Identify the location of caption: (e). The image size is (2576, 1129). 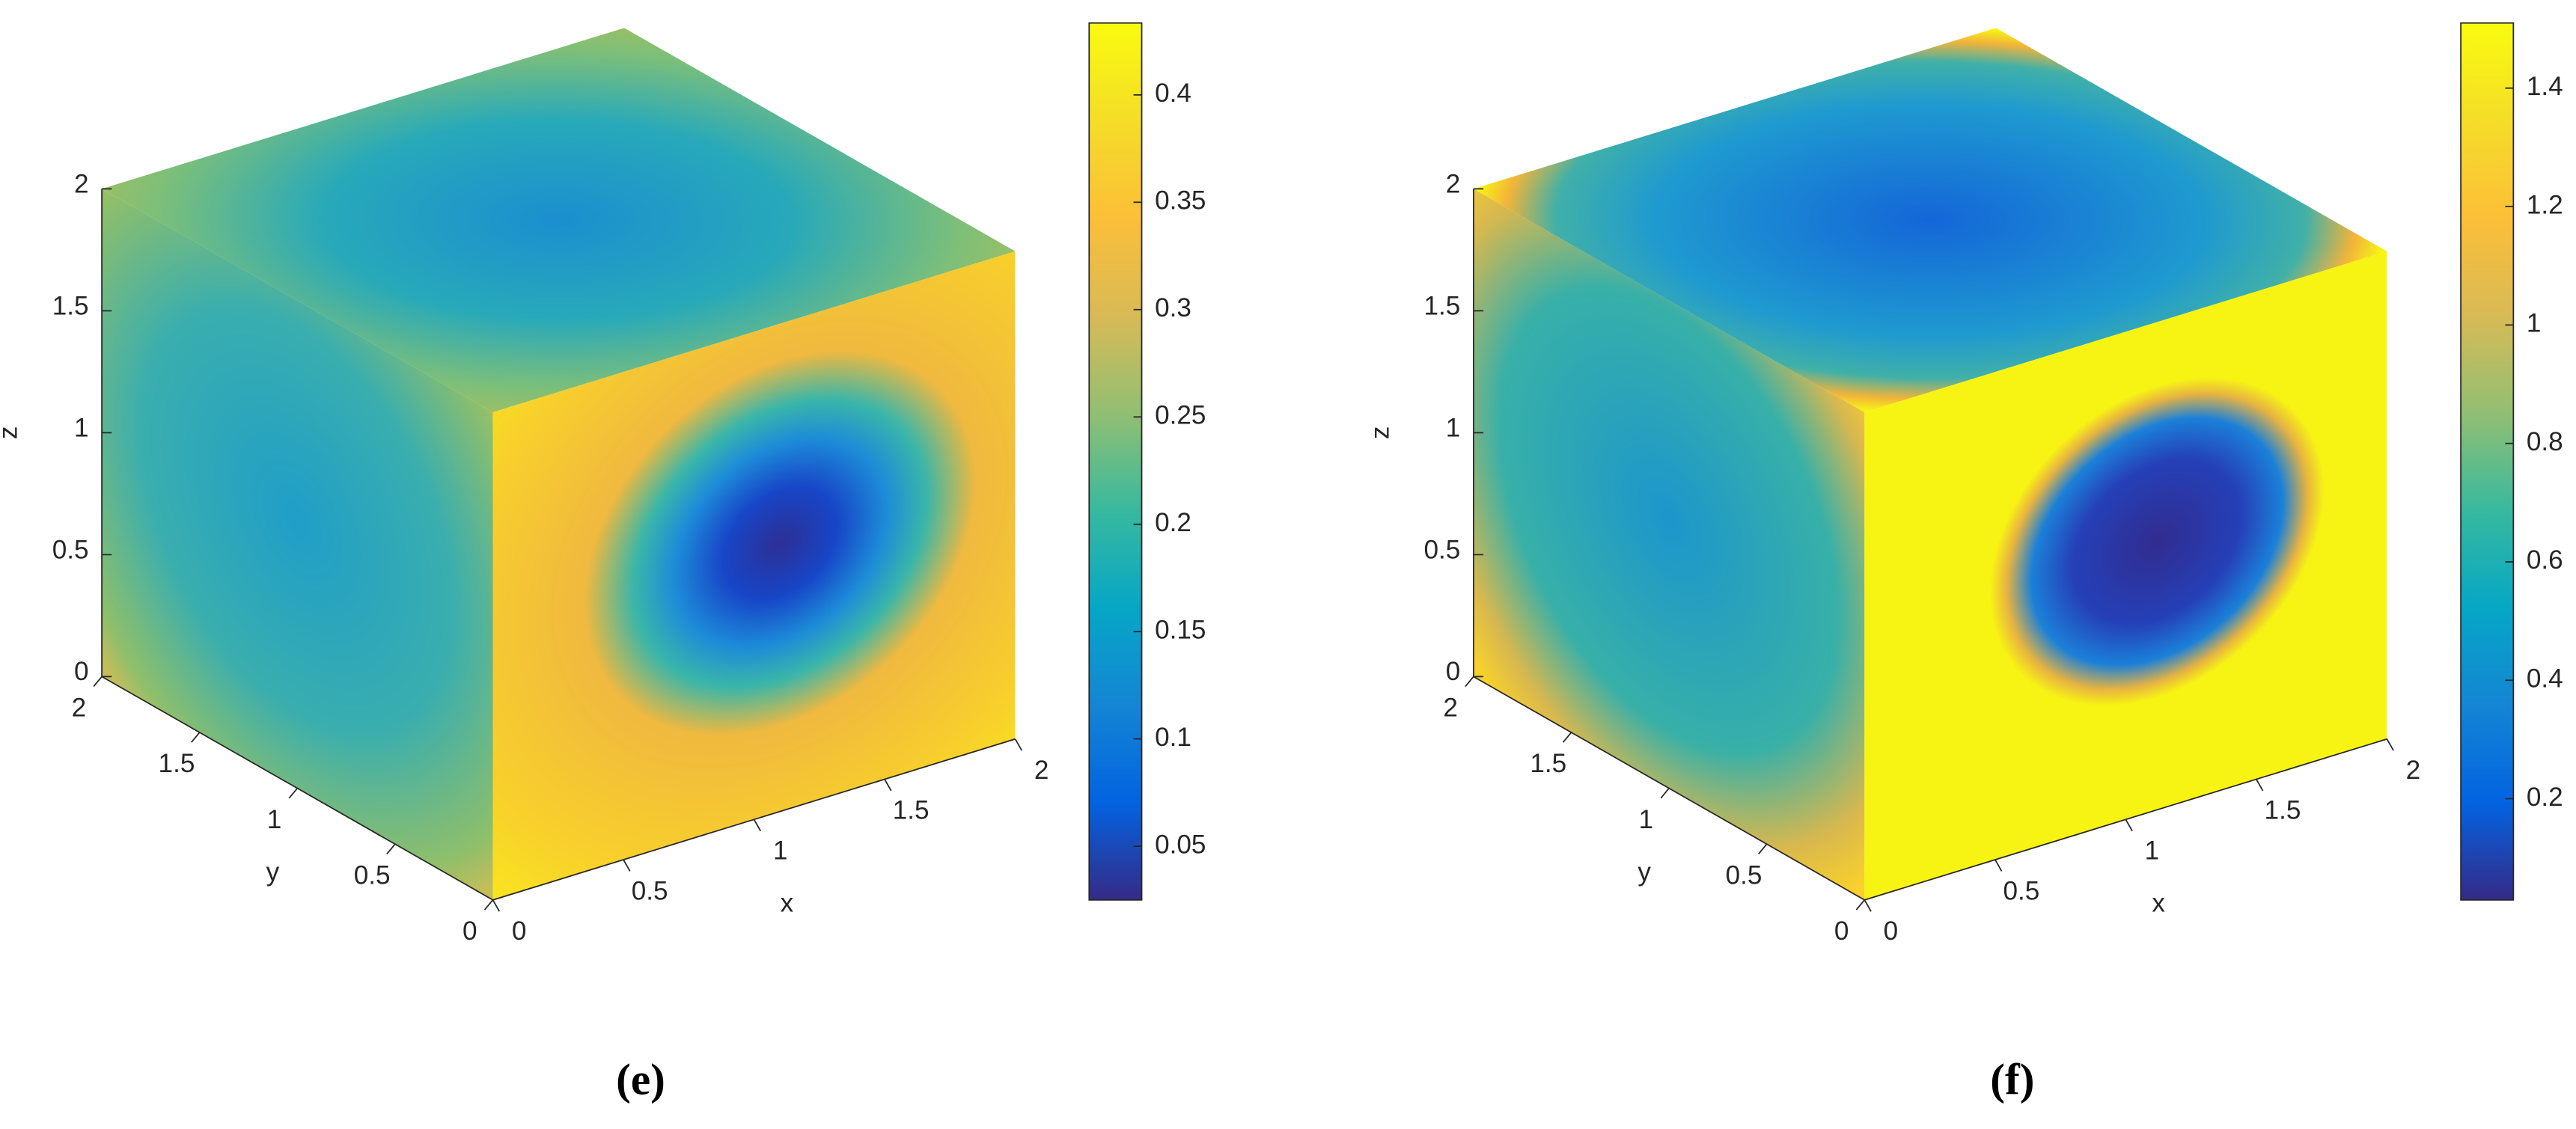
(640, 1079).